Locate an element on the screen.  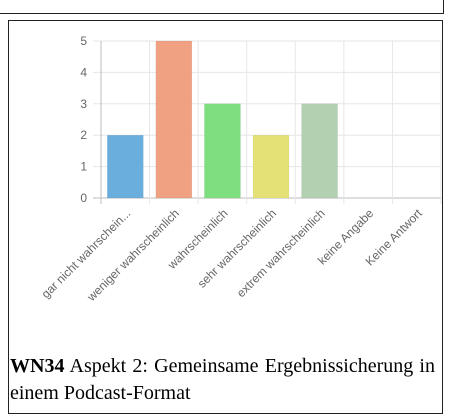
y-tick-label-5: 5 is located at coordinates (83, 41).